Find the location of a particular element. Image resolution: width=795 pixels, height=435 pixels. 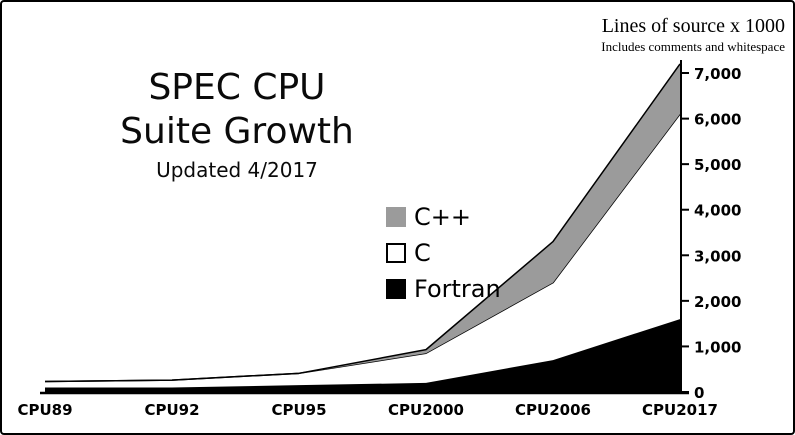

chart-title-block: SPEC CPU Suite Growth Updated 4/2017 is located at coordinates (237, 125).